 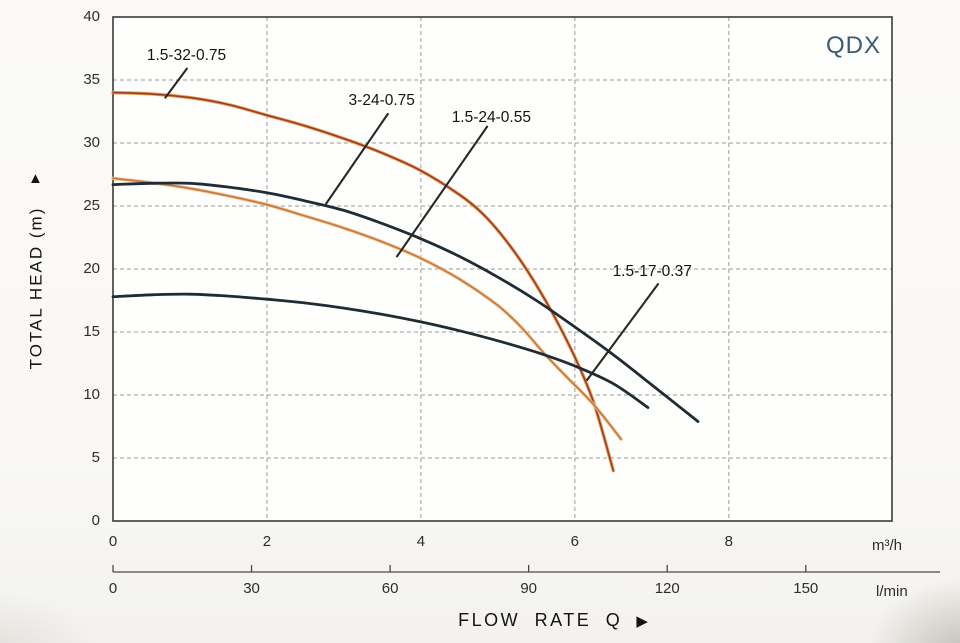 What do you see at coordinates (728, 541) in the screenshot?
I see `x-tick-label-m3h: 8` at bounding box center [728, 541].